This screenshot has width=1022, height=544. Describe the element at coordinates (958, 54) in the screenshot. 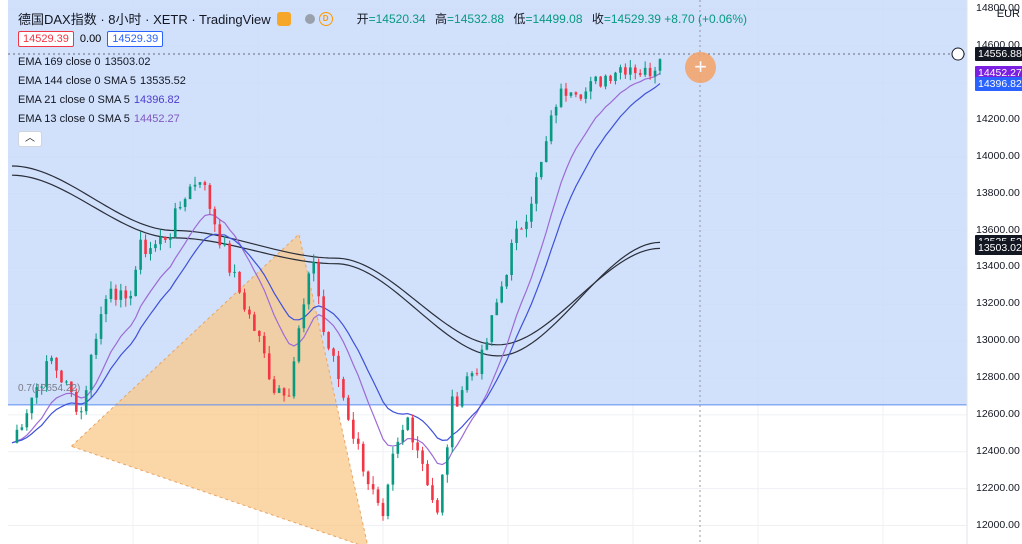

I see `crosshair-plus-icon` at that location.